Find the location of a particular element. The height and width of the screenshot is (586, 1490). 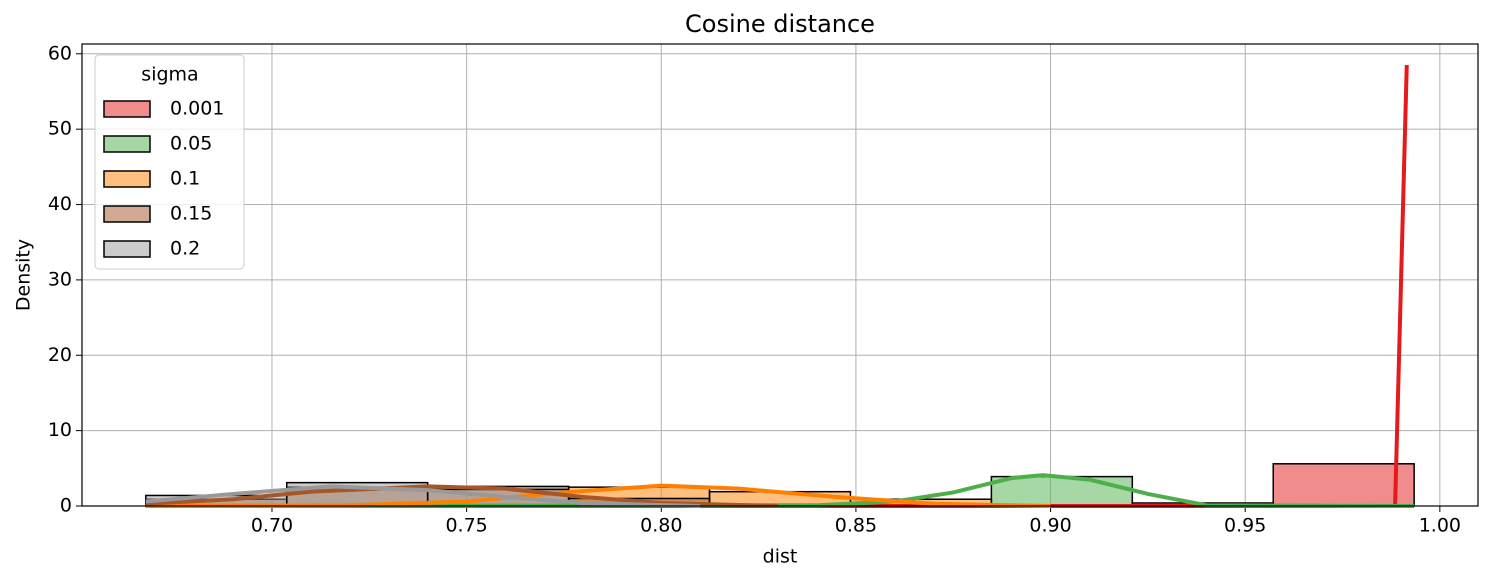

y-tick-label: 60 is located at coordinates (60, 53).